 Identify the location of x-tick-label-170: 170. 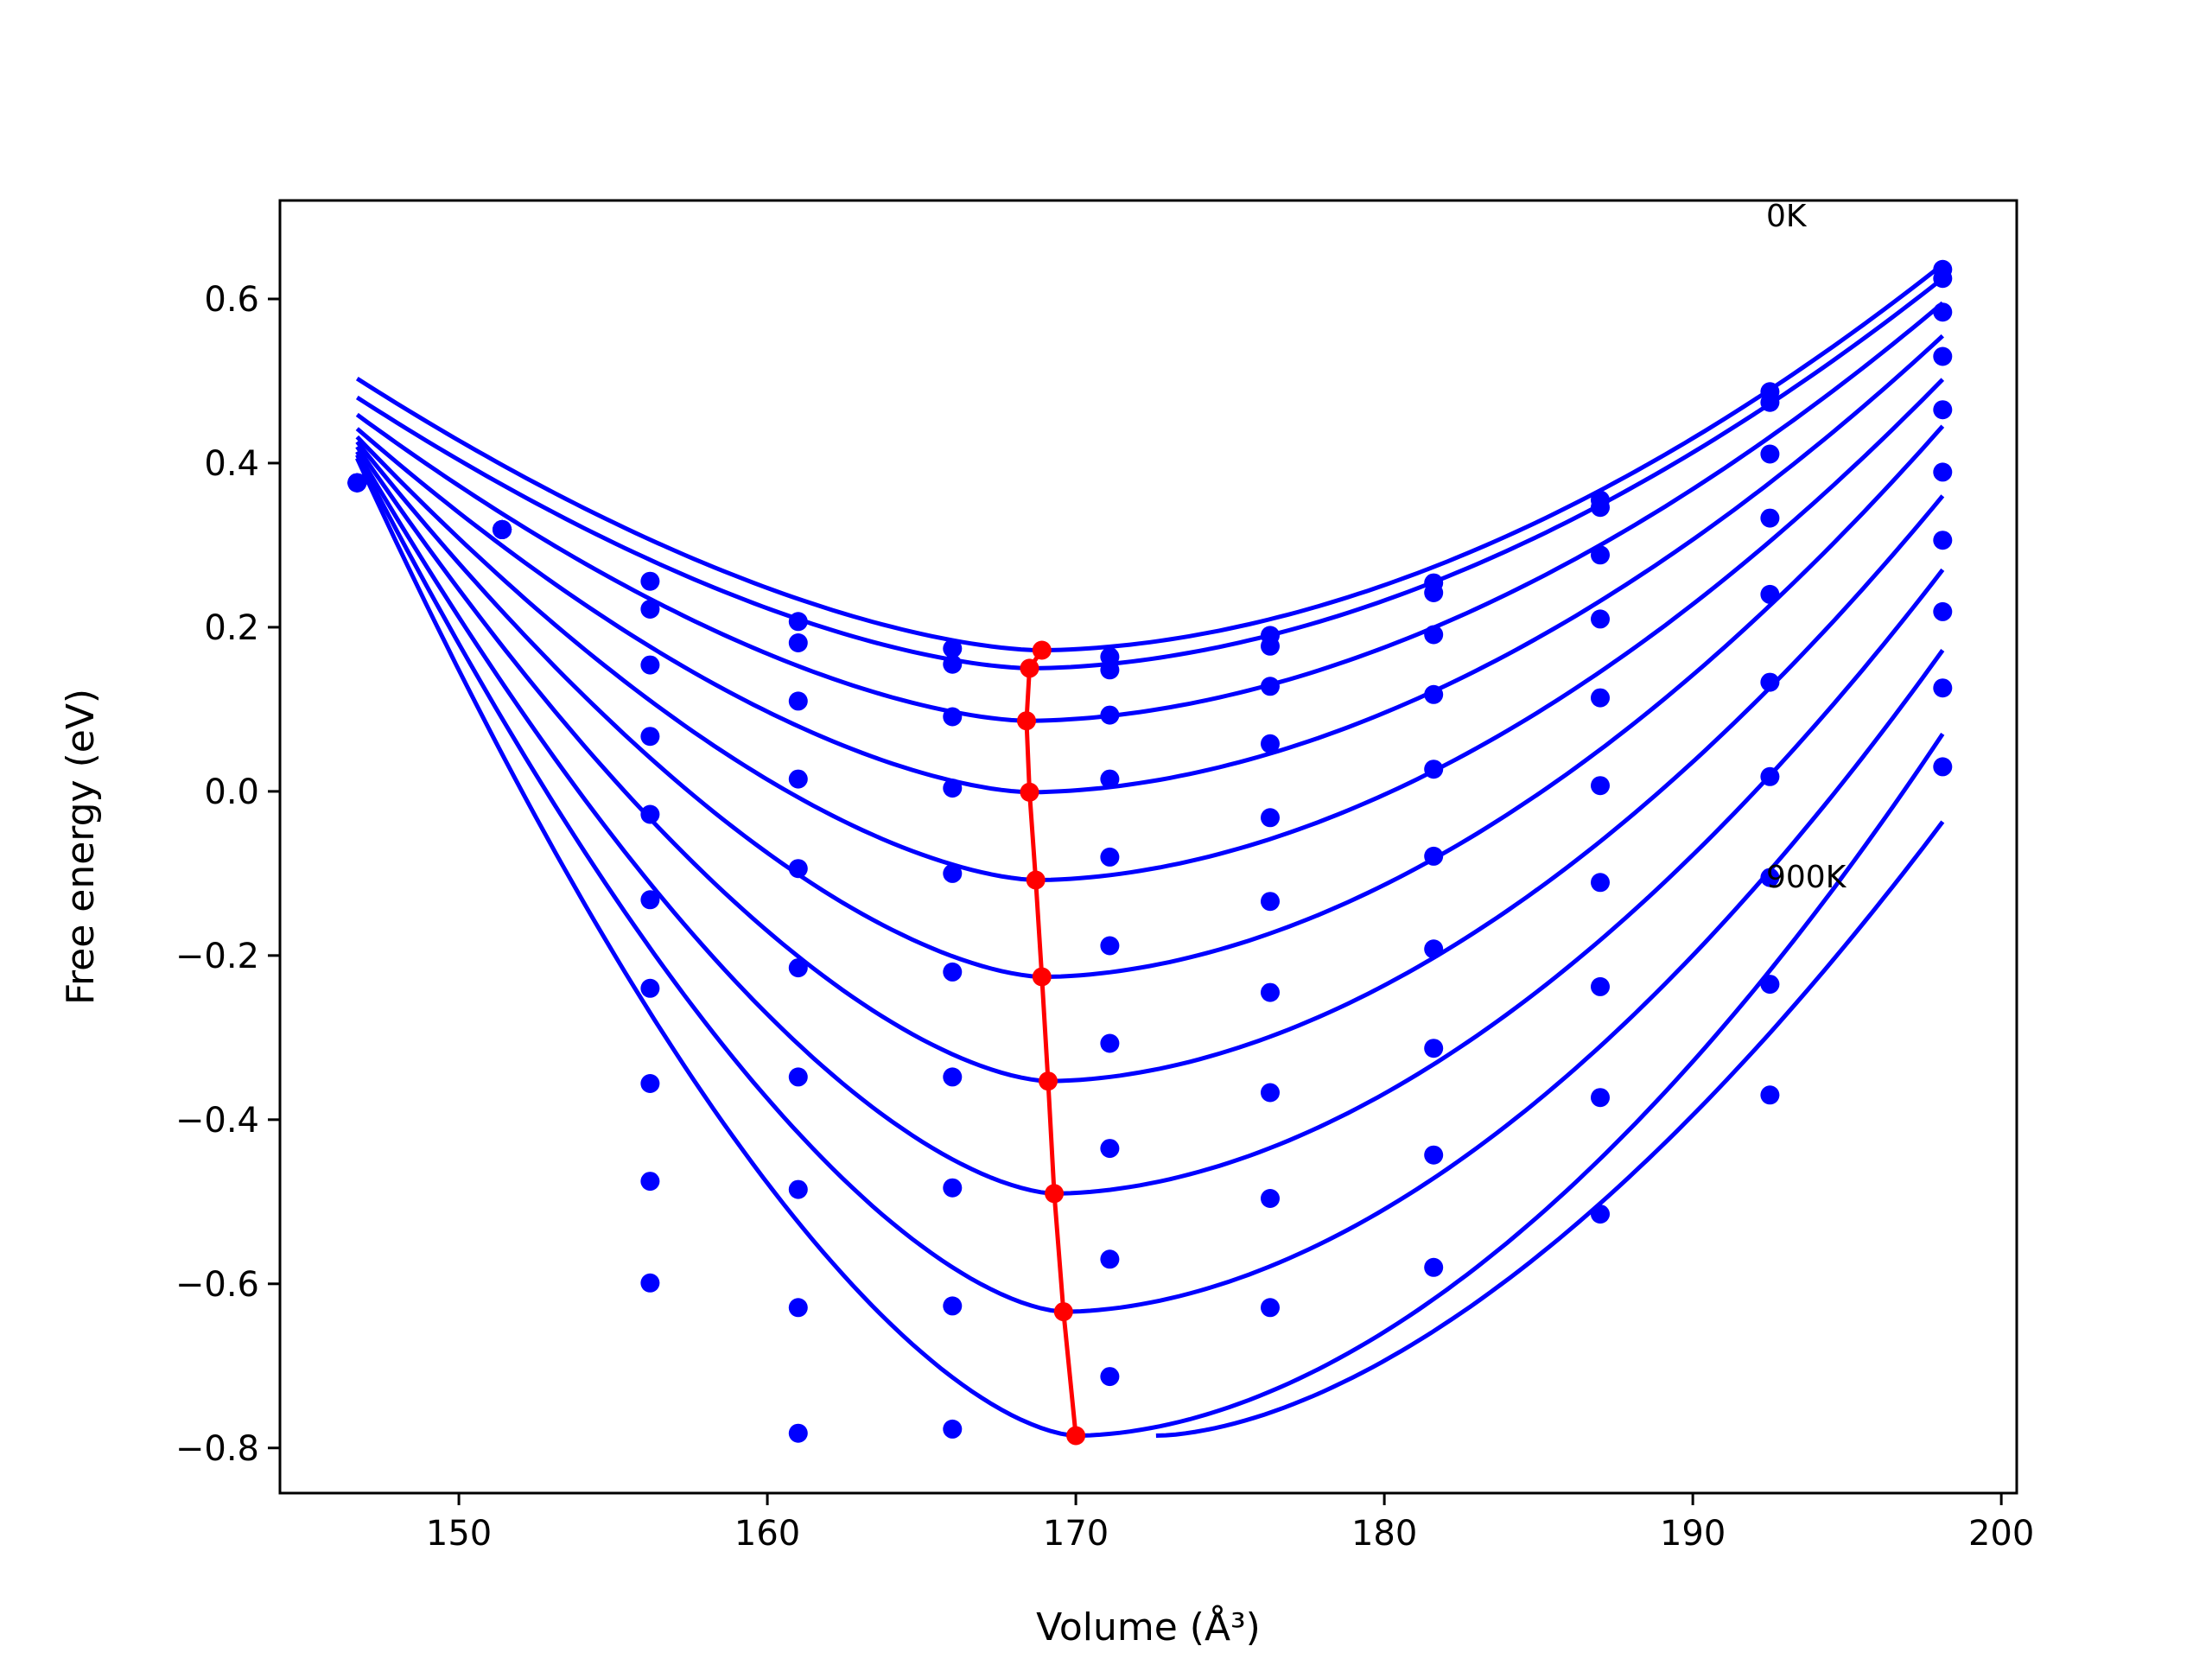
(1076, 1534).